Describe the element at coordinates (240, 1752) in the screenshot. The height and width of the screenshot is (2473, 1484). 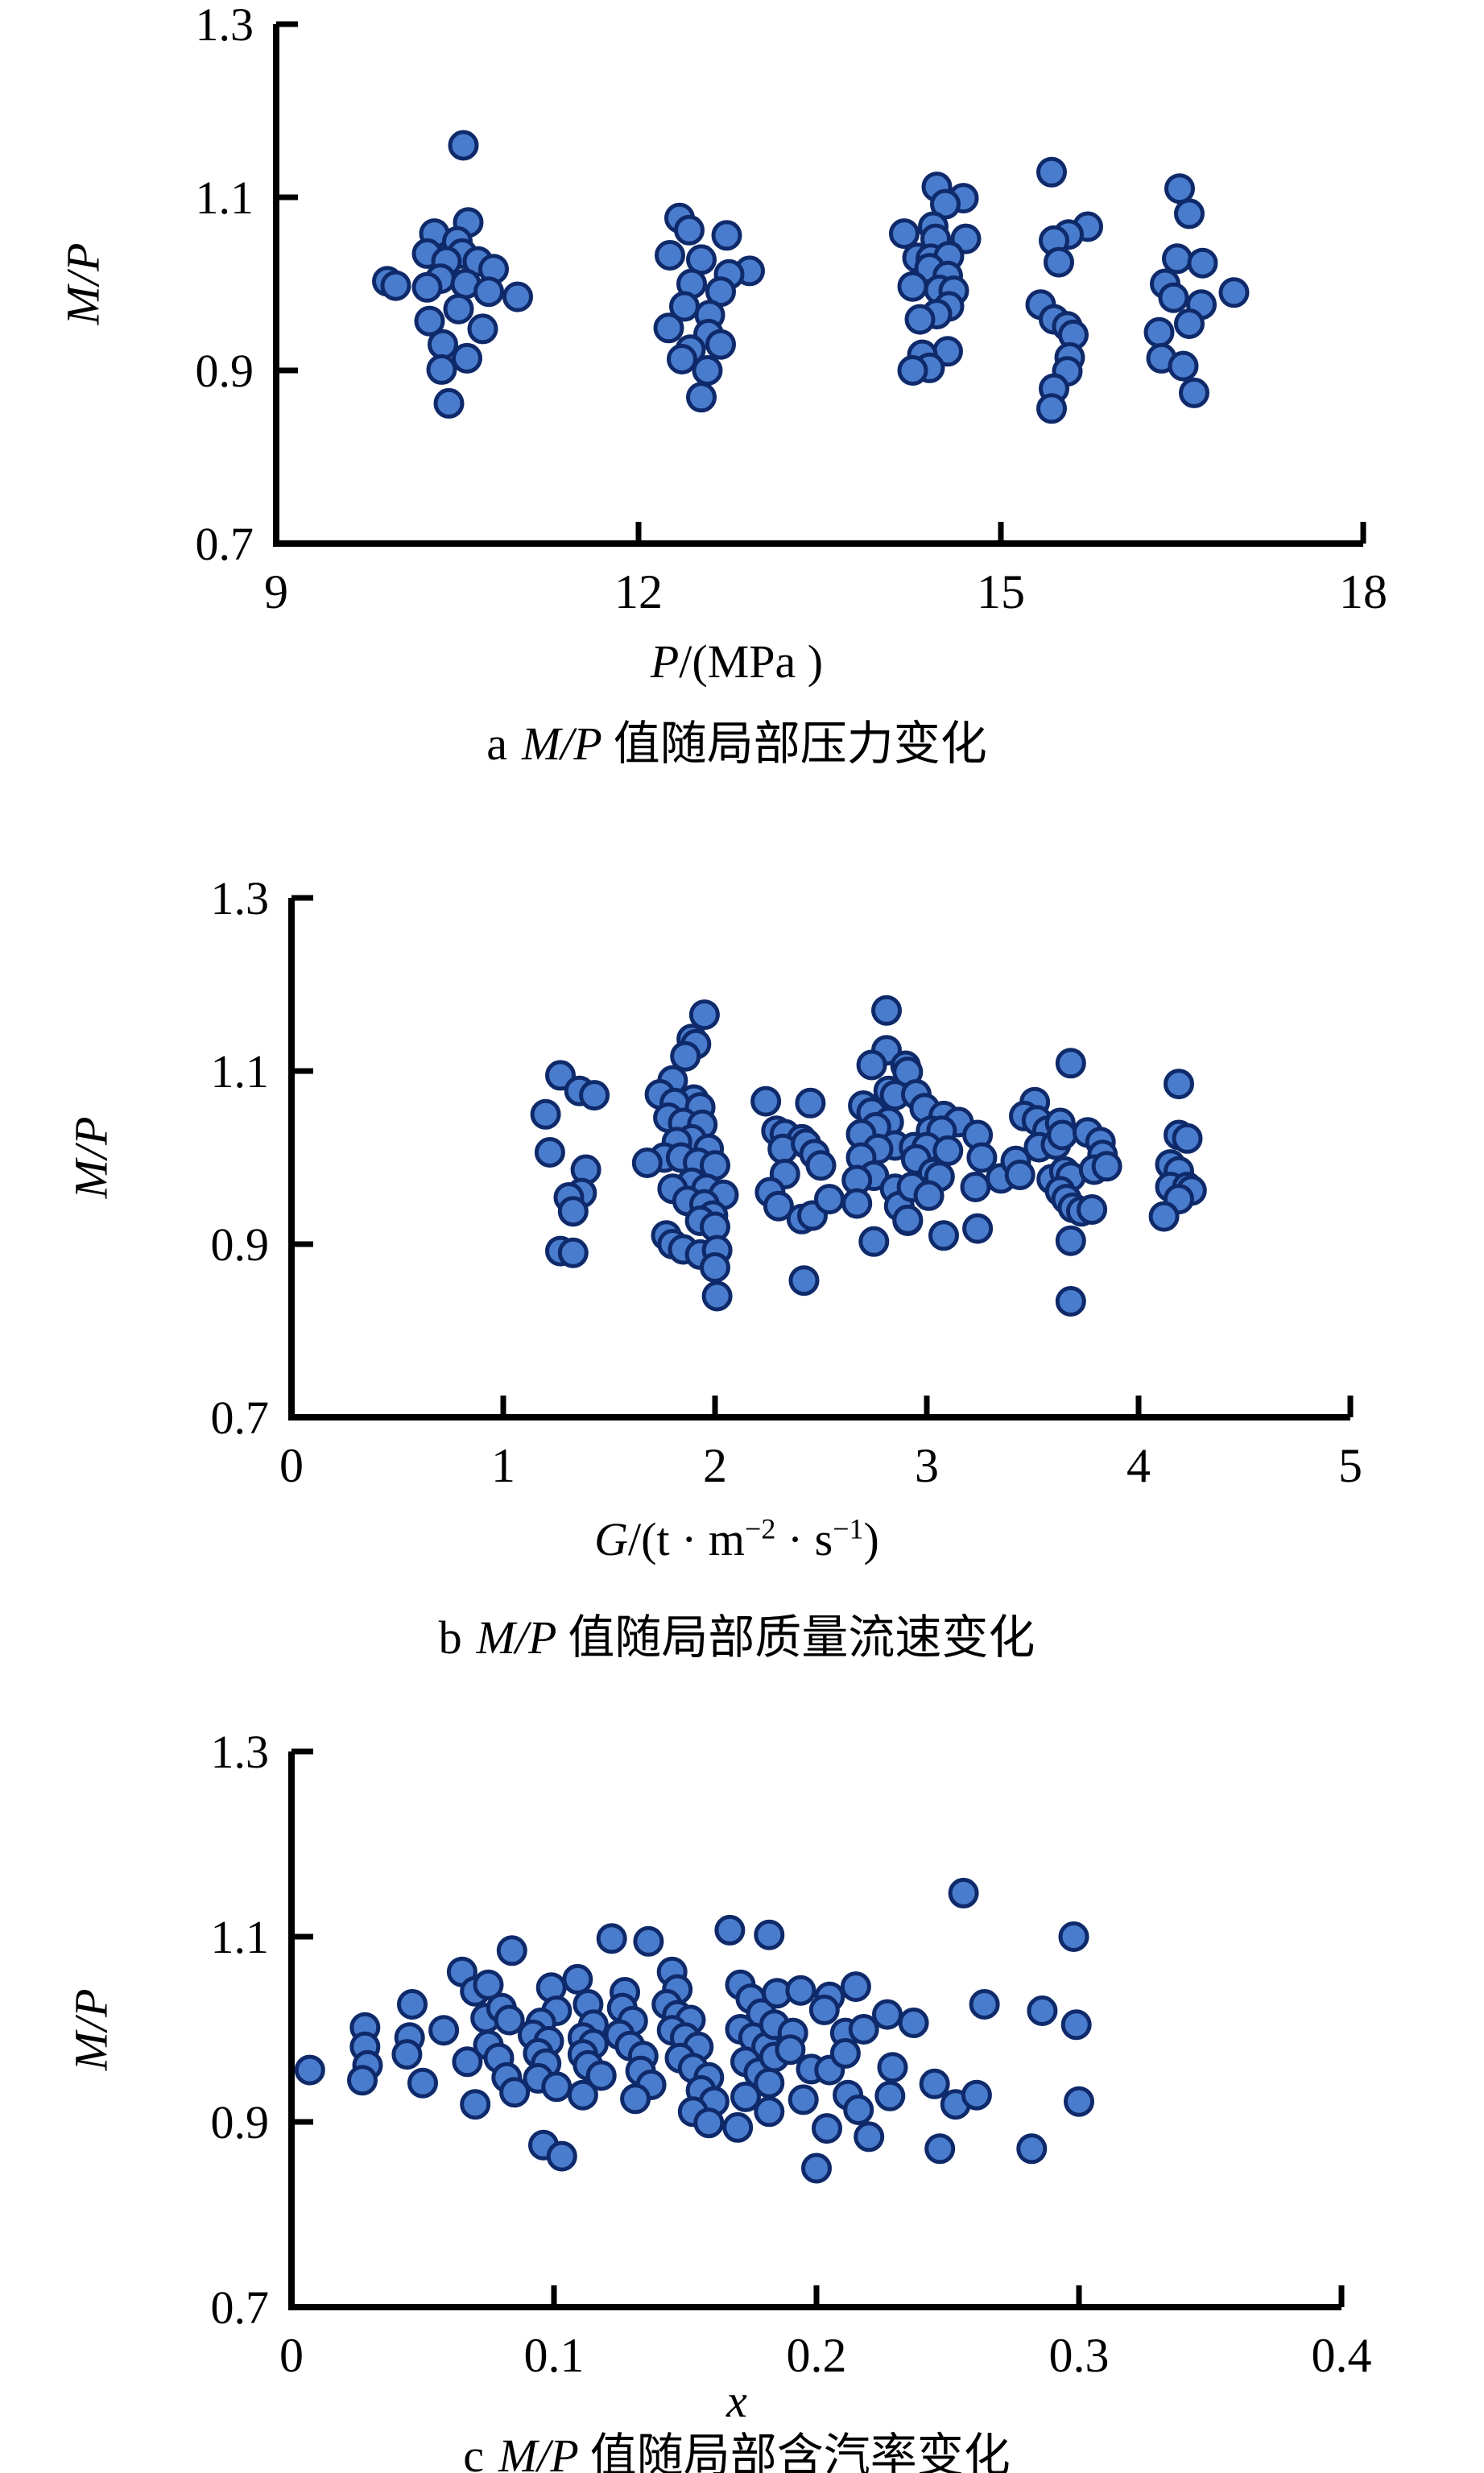
I see `y-tick-label-c: 1.3` at that location.